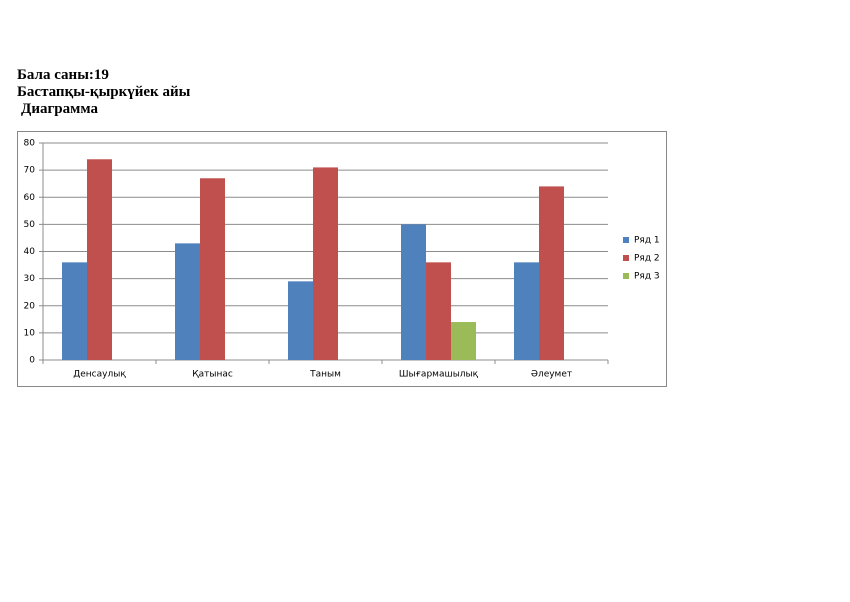  Describe the element at coordinates (551, 375) in the screenshot. I see `x-tick-label: Әлеумет` at that location.